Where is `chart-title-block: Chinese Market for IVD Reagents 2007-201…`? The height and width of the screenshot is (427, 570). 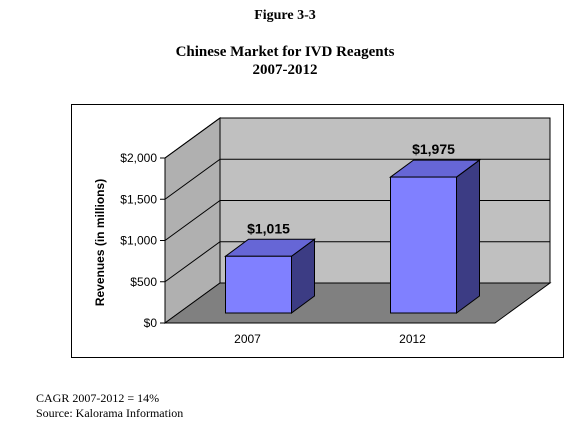
chart-title-block: Chinese Market for IVD Reagents 2007-201… is located at coordinates (285, 61).